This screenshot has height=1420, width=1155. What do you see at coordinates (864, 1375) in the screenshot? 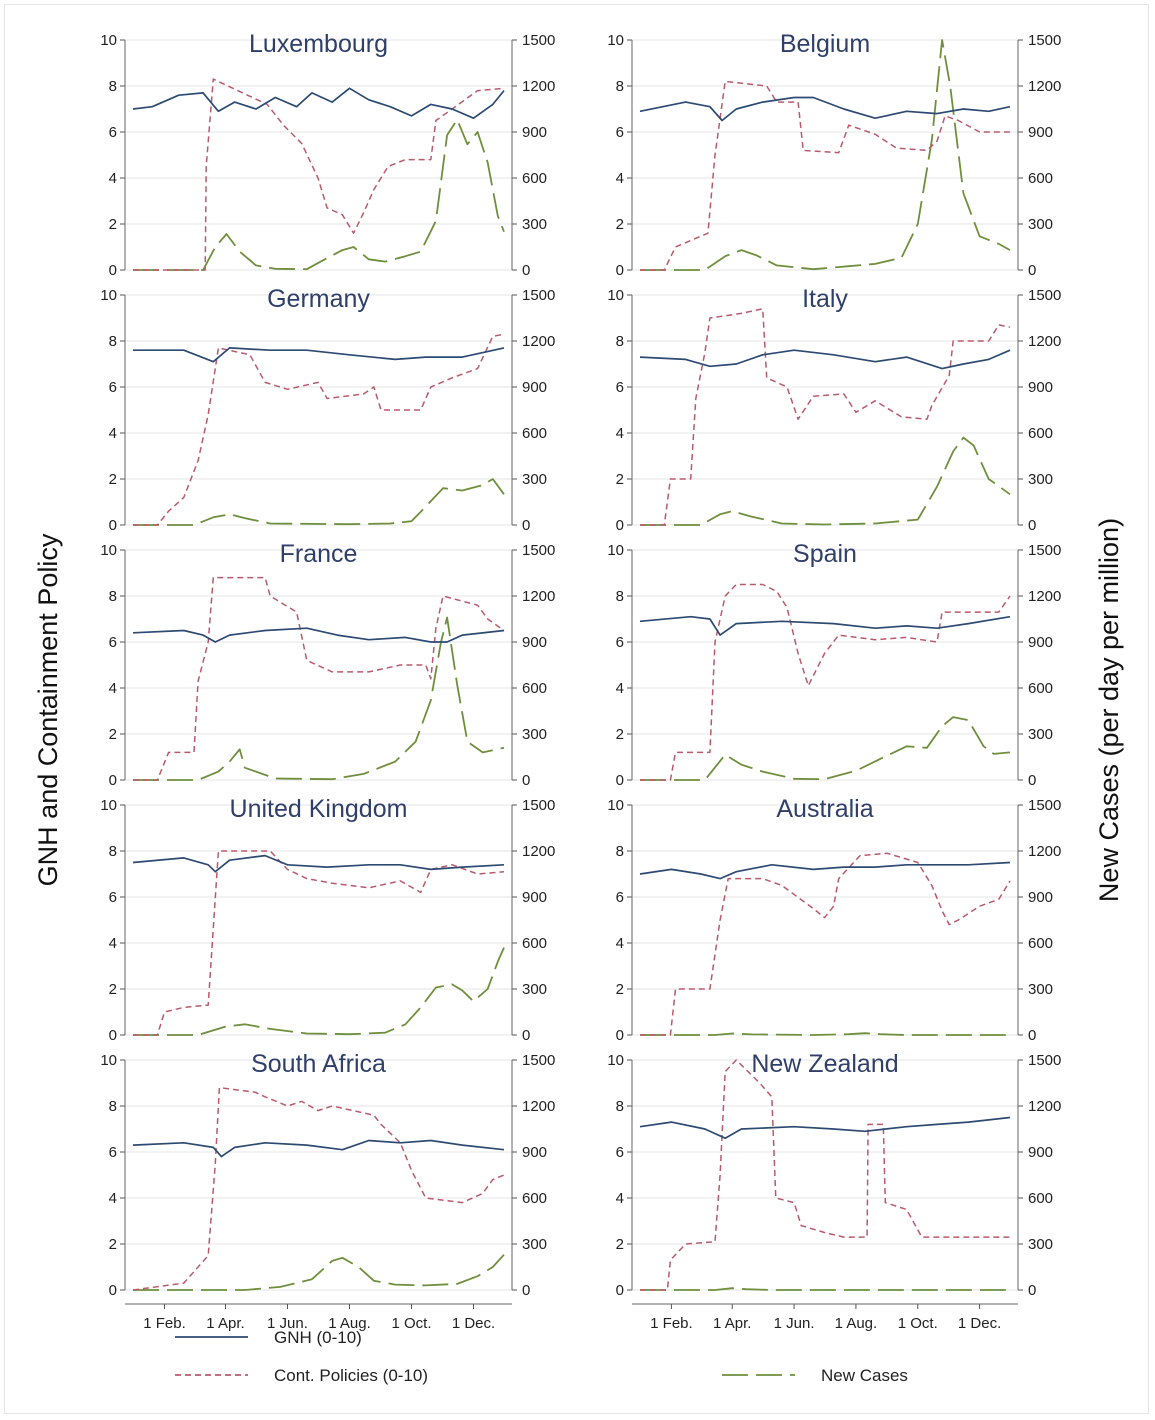
I see `legend-label: New Cases` at bounding box center [864, 1375].